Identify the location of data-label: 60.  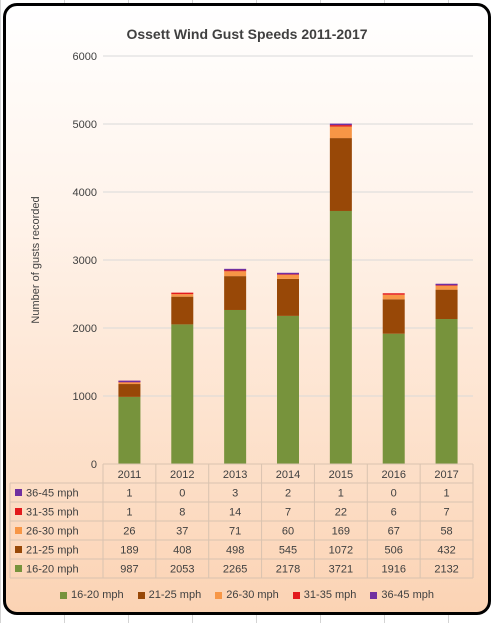
(288, 532).